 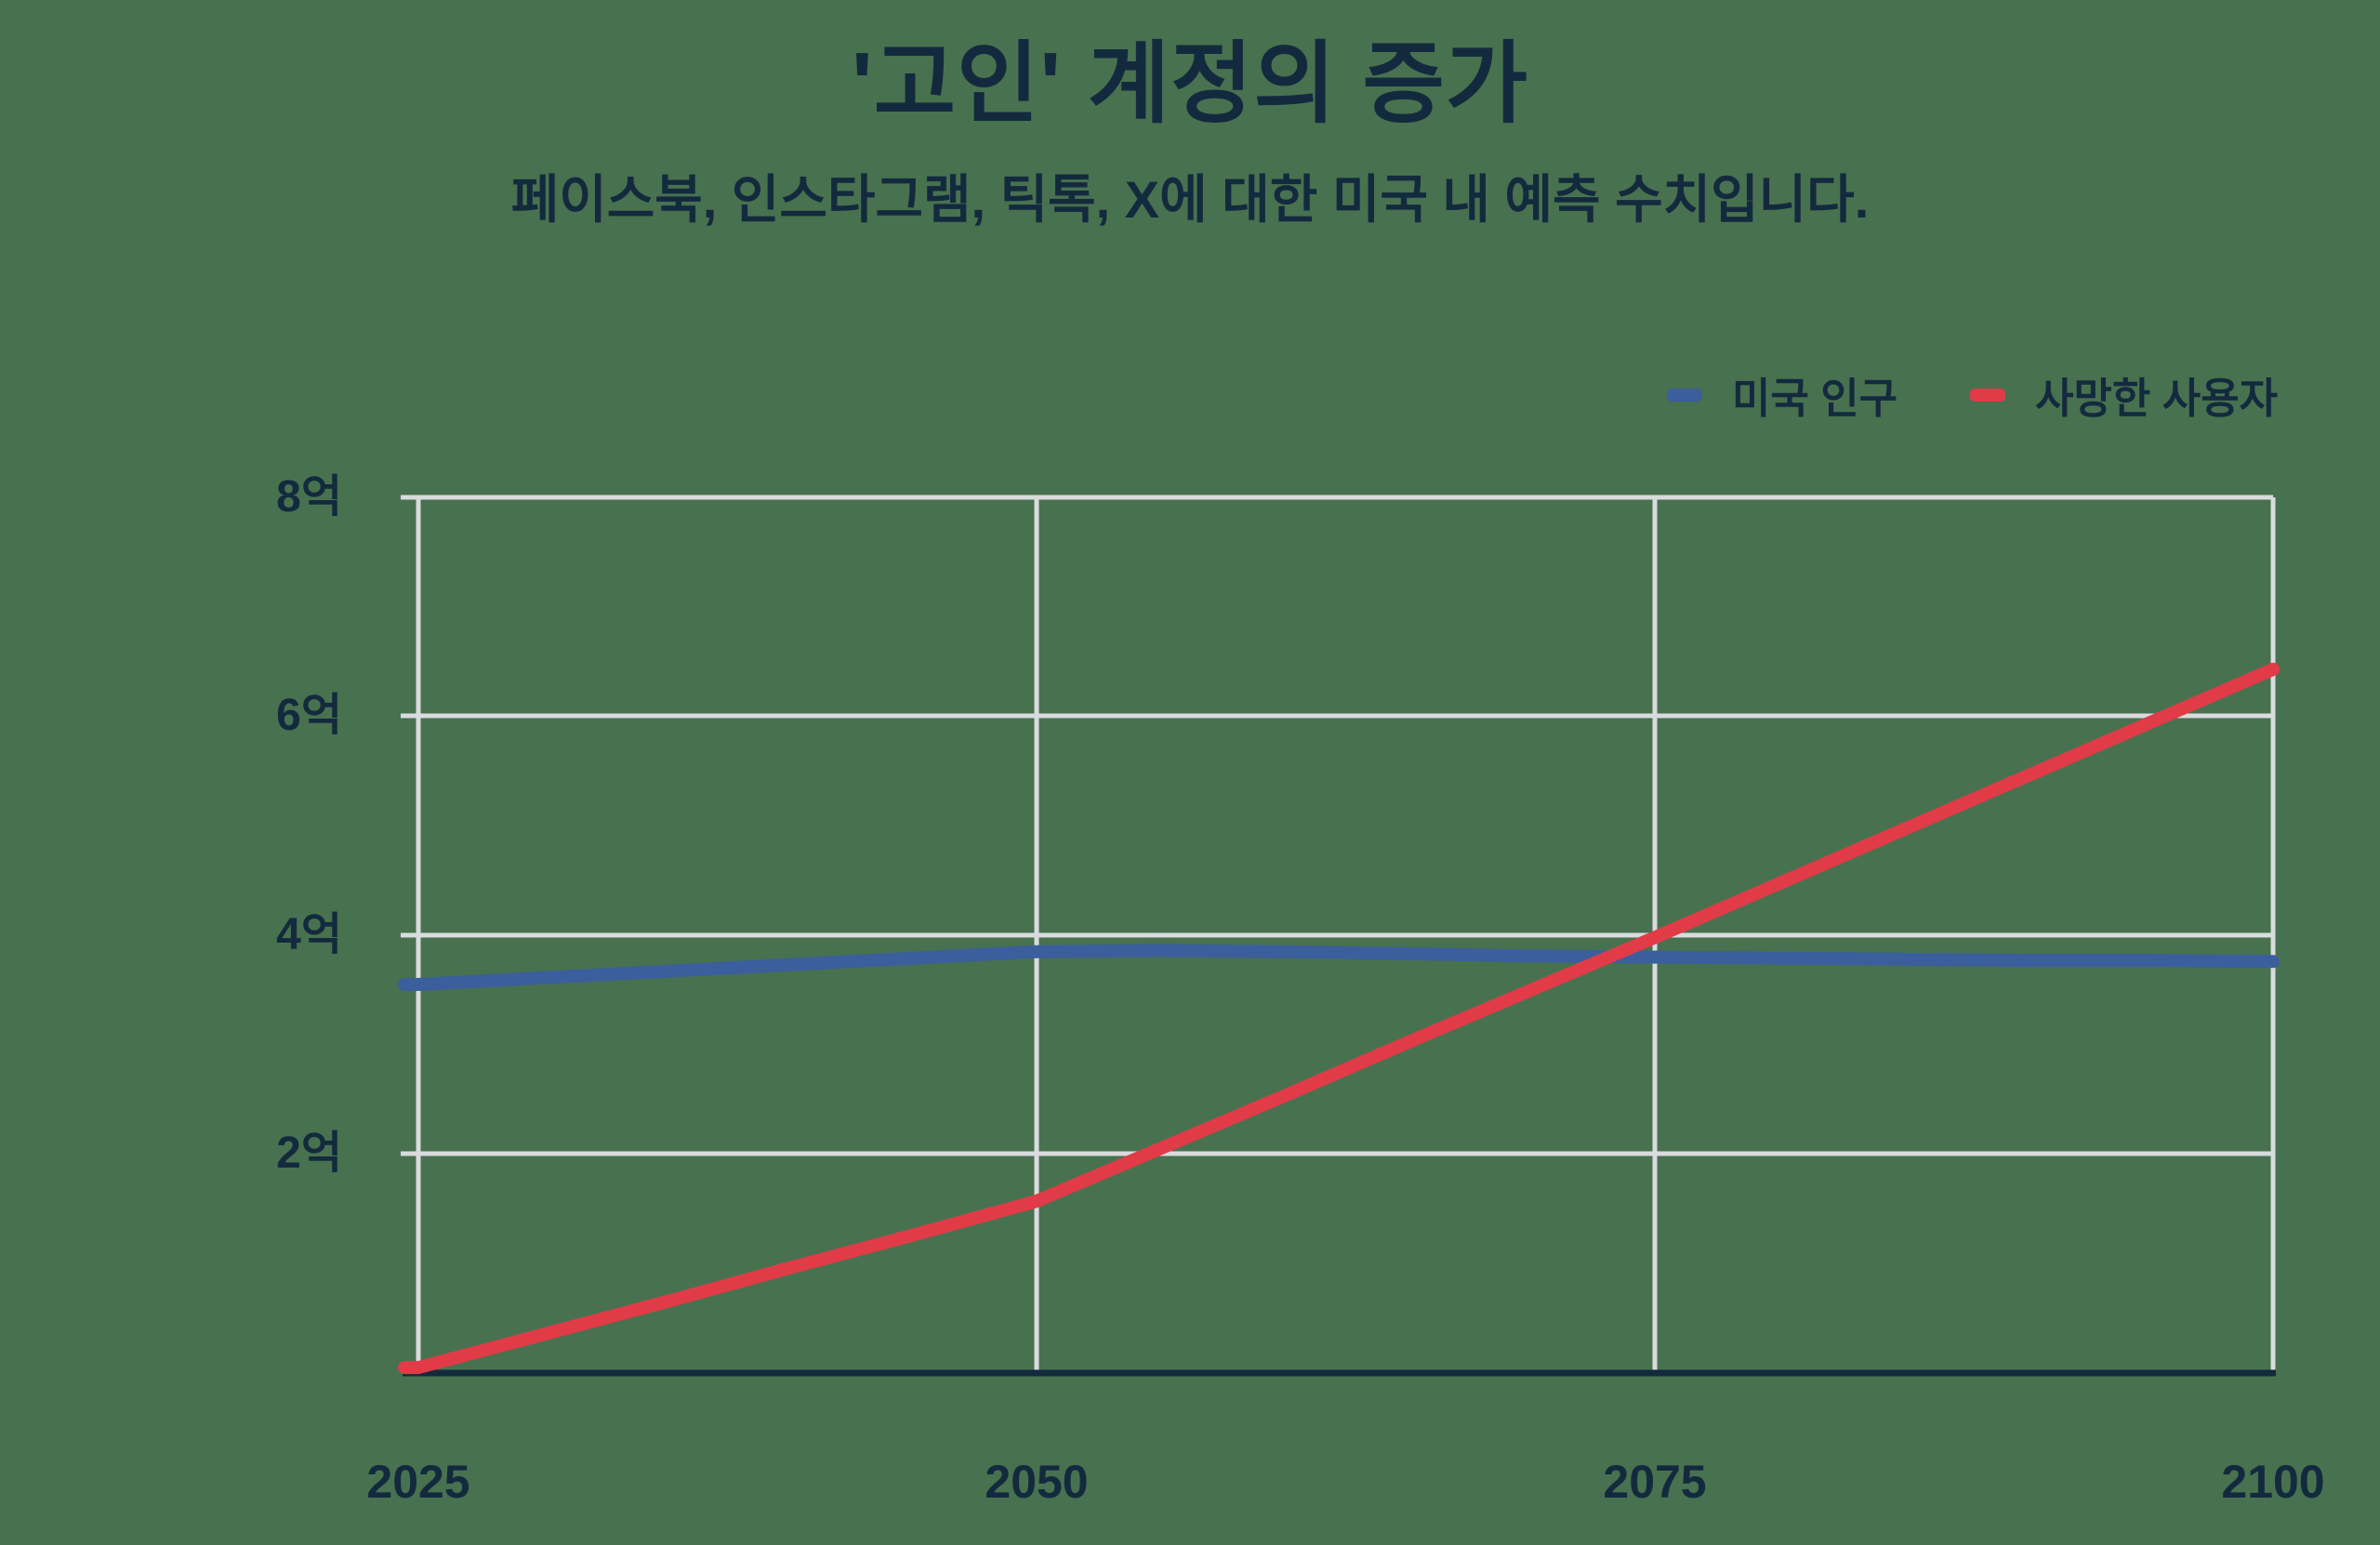 I want to click on legend-label-deceased-users: 사망한 사용자, so click(x=2156, y=399).